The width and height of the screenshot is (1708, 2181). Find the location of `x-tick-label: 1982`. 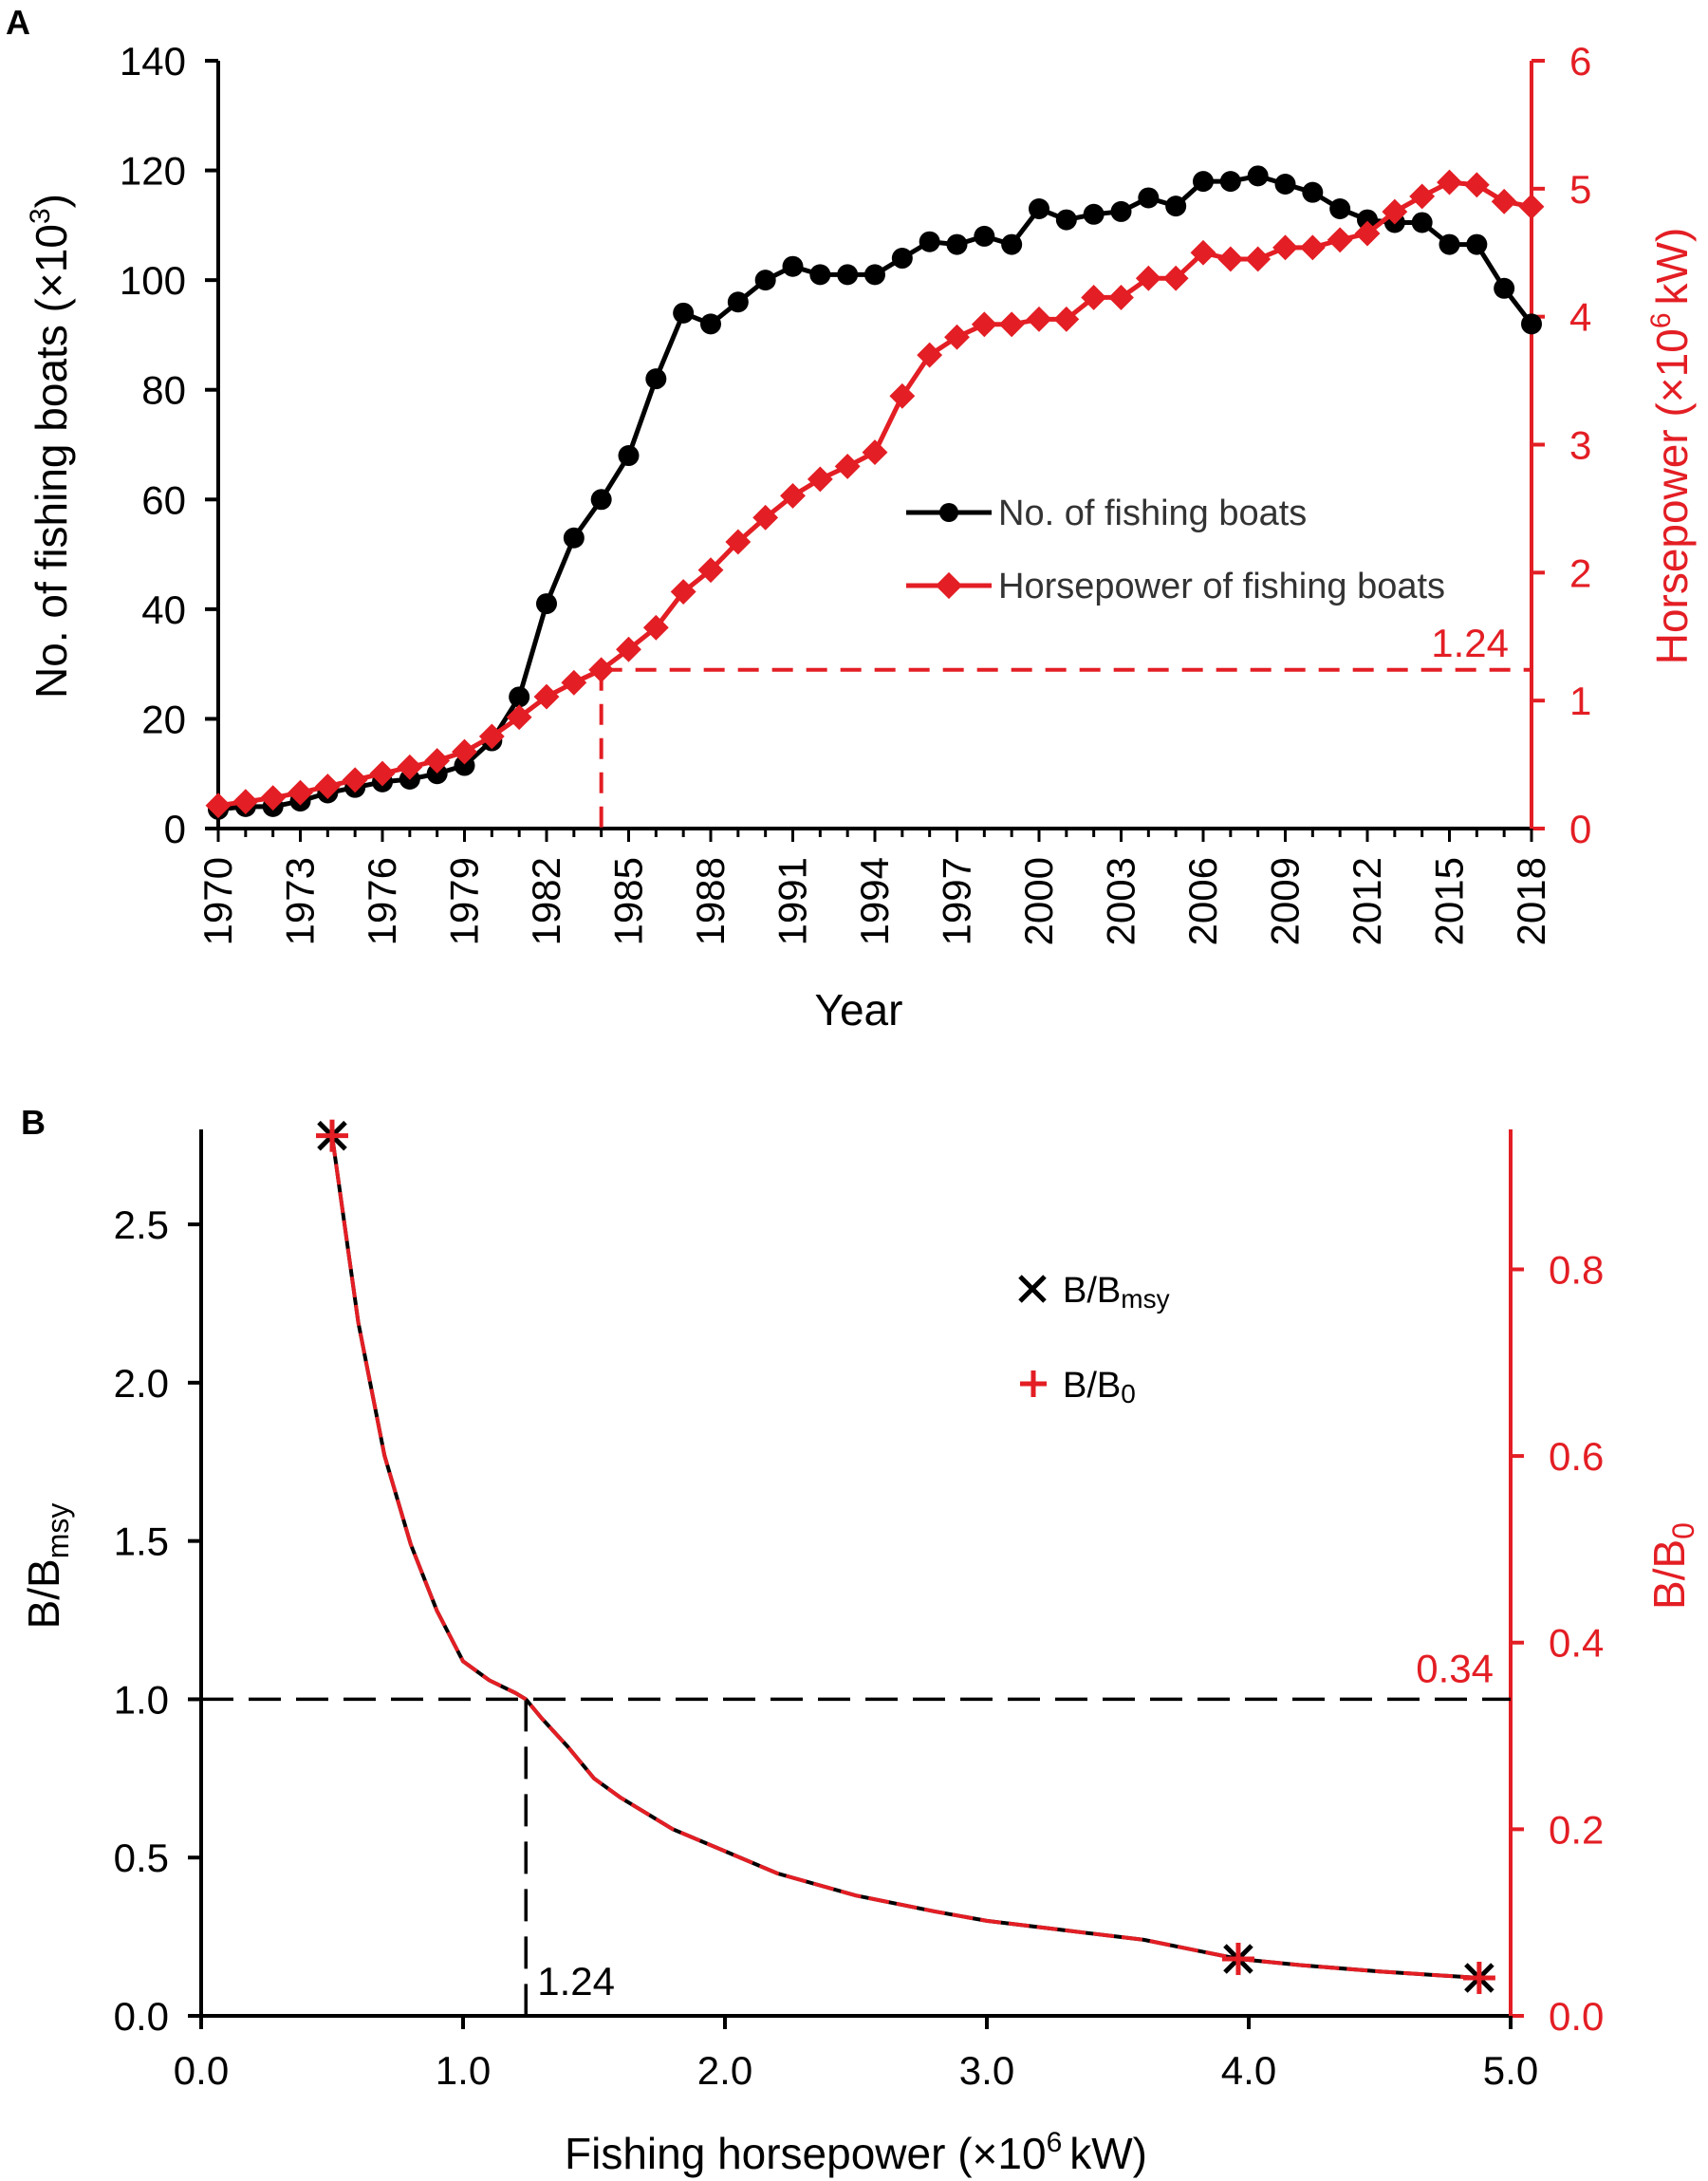

x-tick-label: 1982 is located at coordinates (546, 901).